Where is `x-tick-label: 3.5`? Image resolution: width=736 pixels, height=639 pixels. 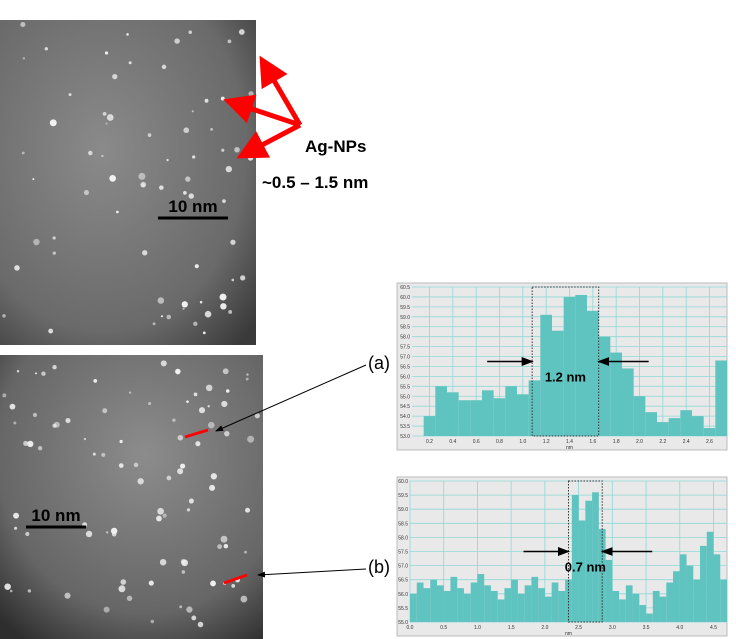
x-tick-label: 3.5 is located at coordinates (646, 628).